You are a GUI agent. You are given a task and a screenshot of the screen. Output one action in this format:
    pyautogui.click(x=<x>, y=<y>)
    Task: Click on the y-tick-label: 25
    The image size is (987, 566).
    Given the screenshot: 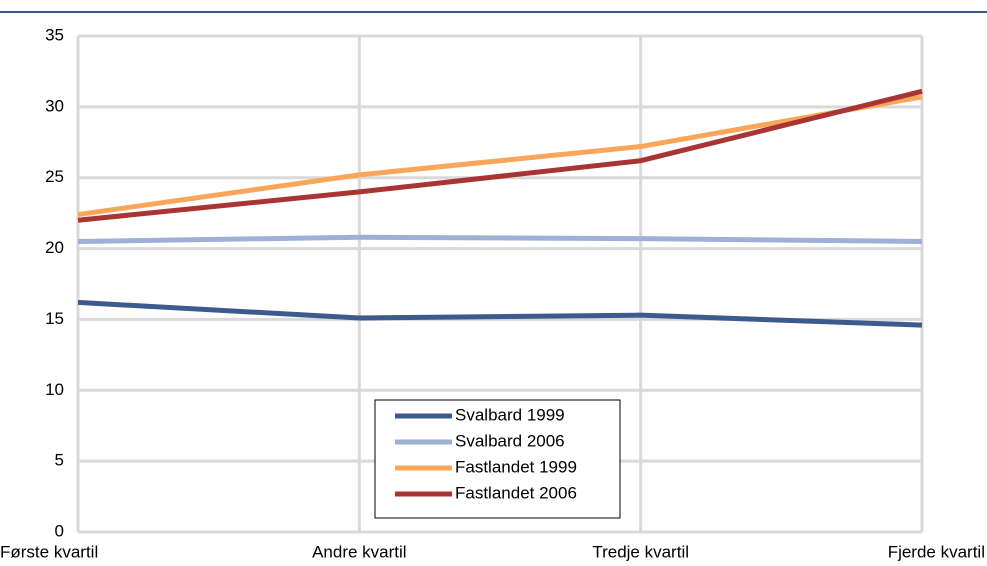 What is the action you would take?
    pyautogui.click(x=54, y=176)
    